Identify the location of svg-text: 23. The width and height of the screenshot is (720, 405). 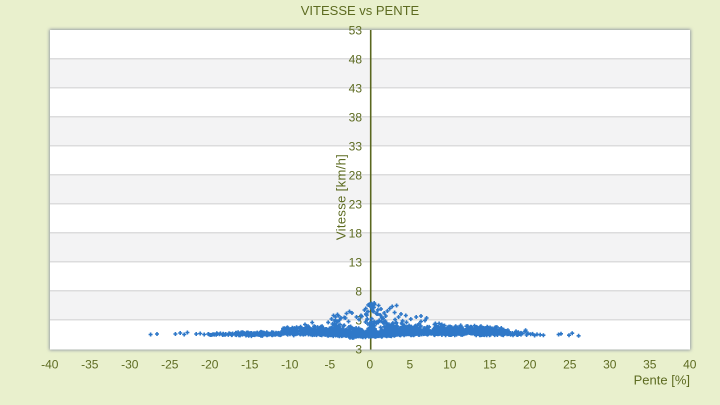
(356, 204).